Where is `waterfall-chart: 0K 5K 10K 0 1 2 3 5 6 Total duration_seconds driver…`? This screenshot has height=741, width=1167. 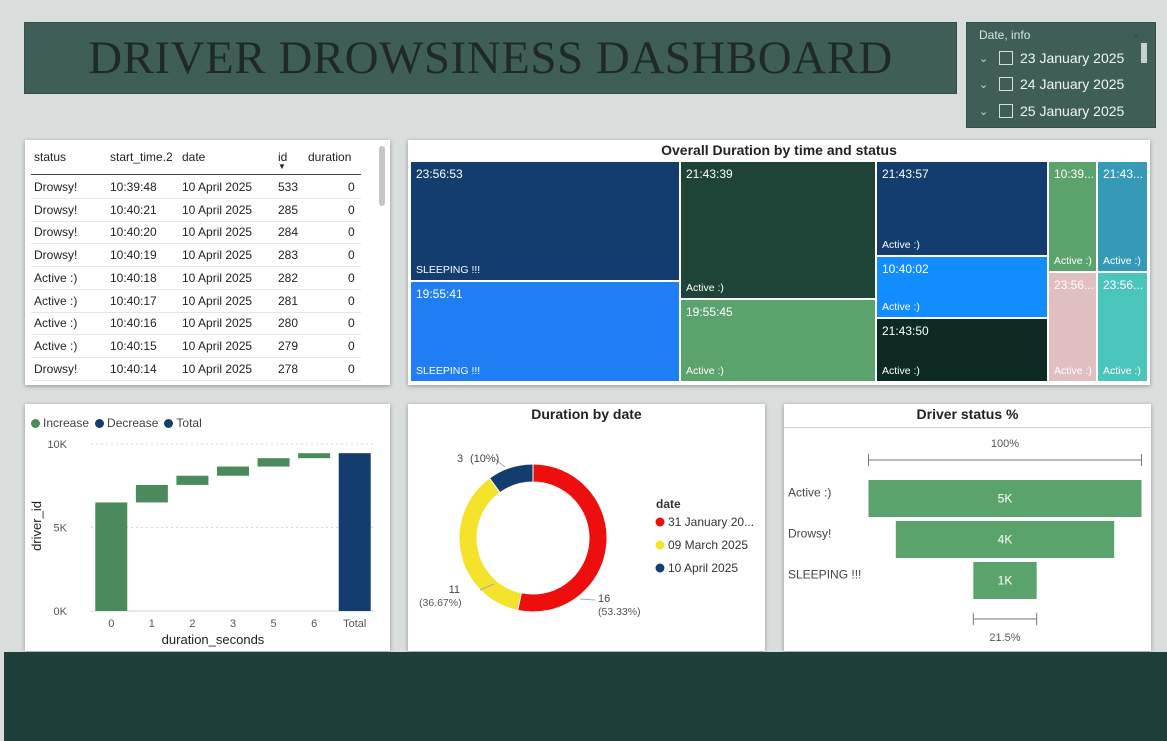 waterfall-chart: 0K 5K 10K 0 1 2 3 5 6 Total duration_seconds driver… is located at coordinates (202, 543).